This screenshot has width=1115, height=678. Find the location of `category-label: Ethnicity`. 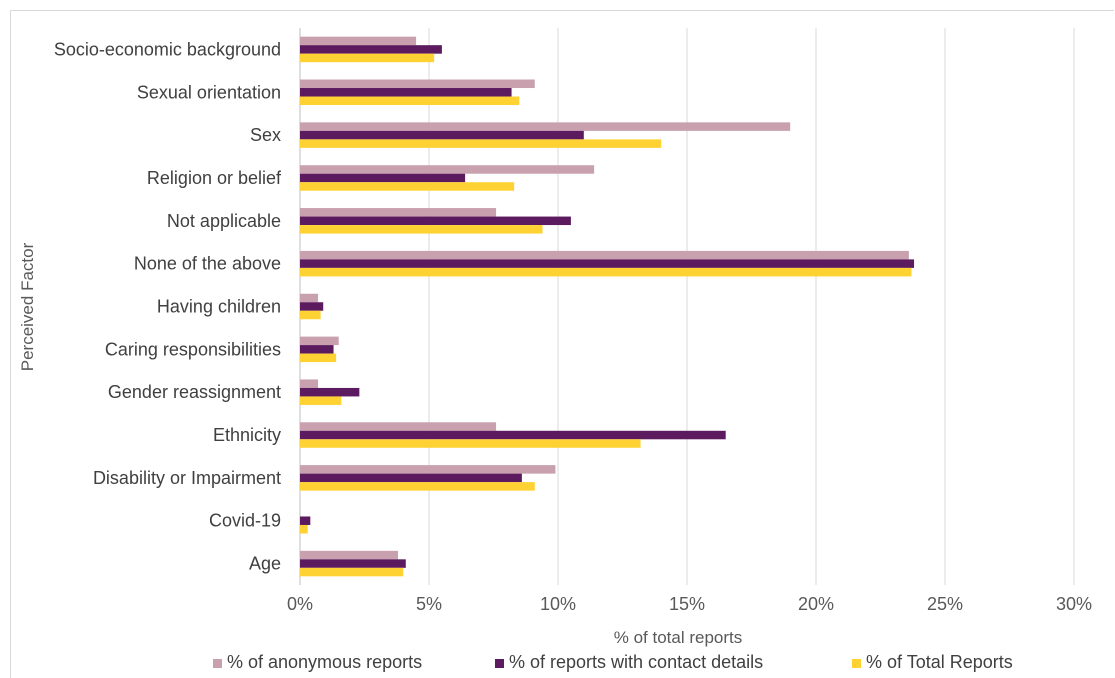

category-label: Ethnicity is located at coordinates (247, 435).